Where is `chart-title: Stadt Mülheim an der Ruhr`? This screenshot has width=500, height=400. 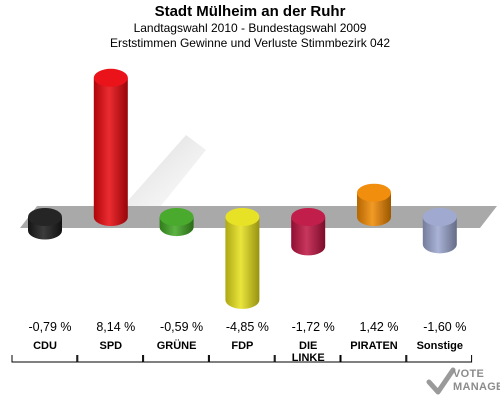 chart-title: Stadt Mülheim an der Ruhr is located at coordinates (250, 11).